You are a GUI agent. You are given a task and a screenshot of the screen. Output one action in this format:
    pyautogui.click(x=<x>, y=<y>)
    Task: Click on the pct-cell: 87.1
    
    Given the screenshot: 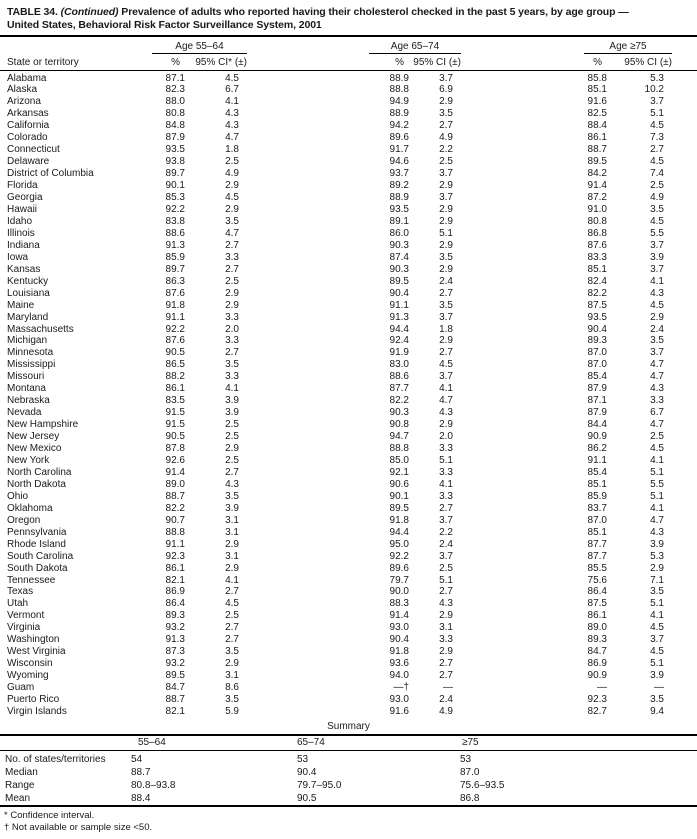 What is the action you would take?
    pyautogui.click(x=597, y=401)
    